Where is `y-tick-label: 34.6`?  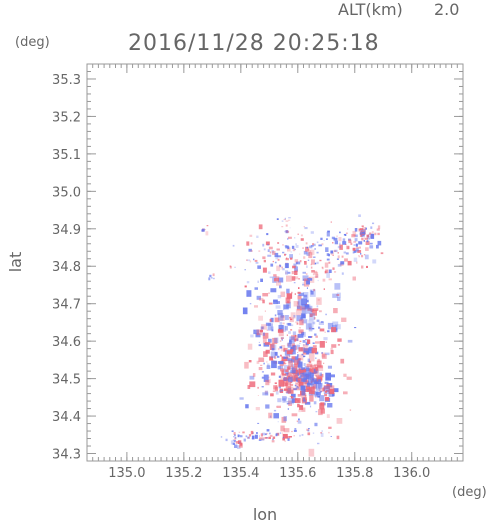
y-tick-label: 34.6 is located at coordinates (66, 342).